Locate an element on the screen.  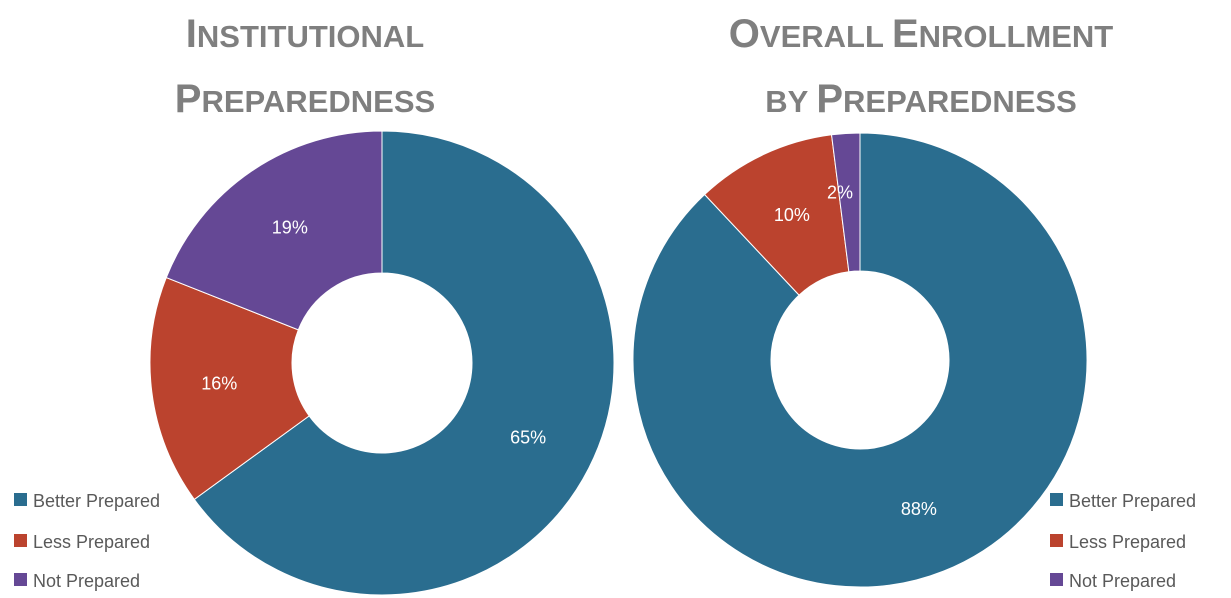
chart-title-segment: VERALL is located at coordinates (826, 36).